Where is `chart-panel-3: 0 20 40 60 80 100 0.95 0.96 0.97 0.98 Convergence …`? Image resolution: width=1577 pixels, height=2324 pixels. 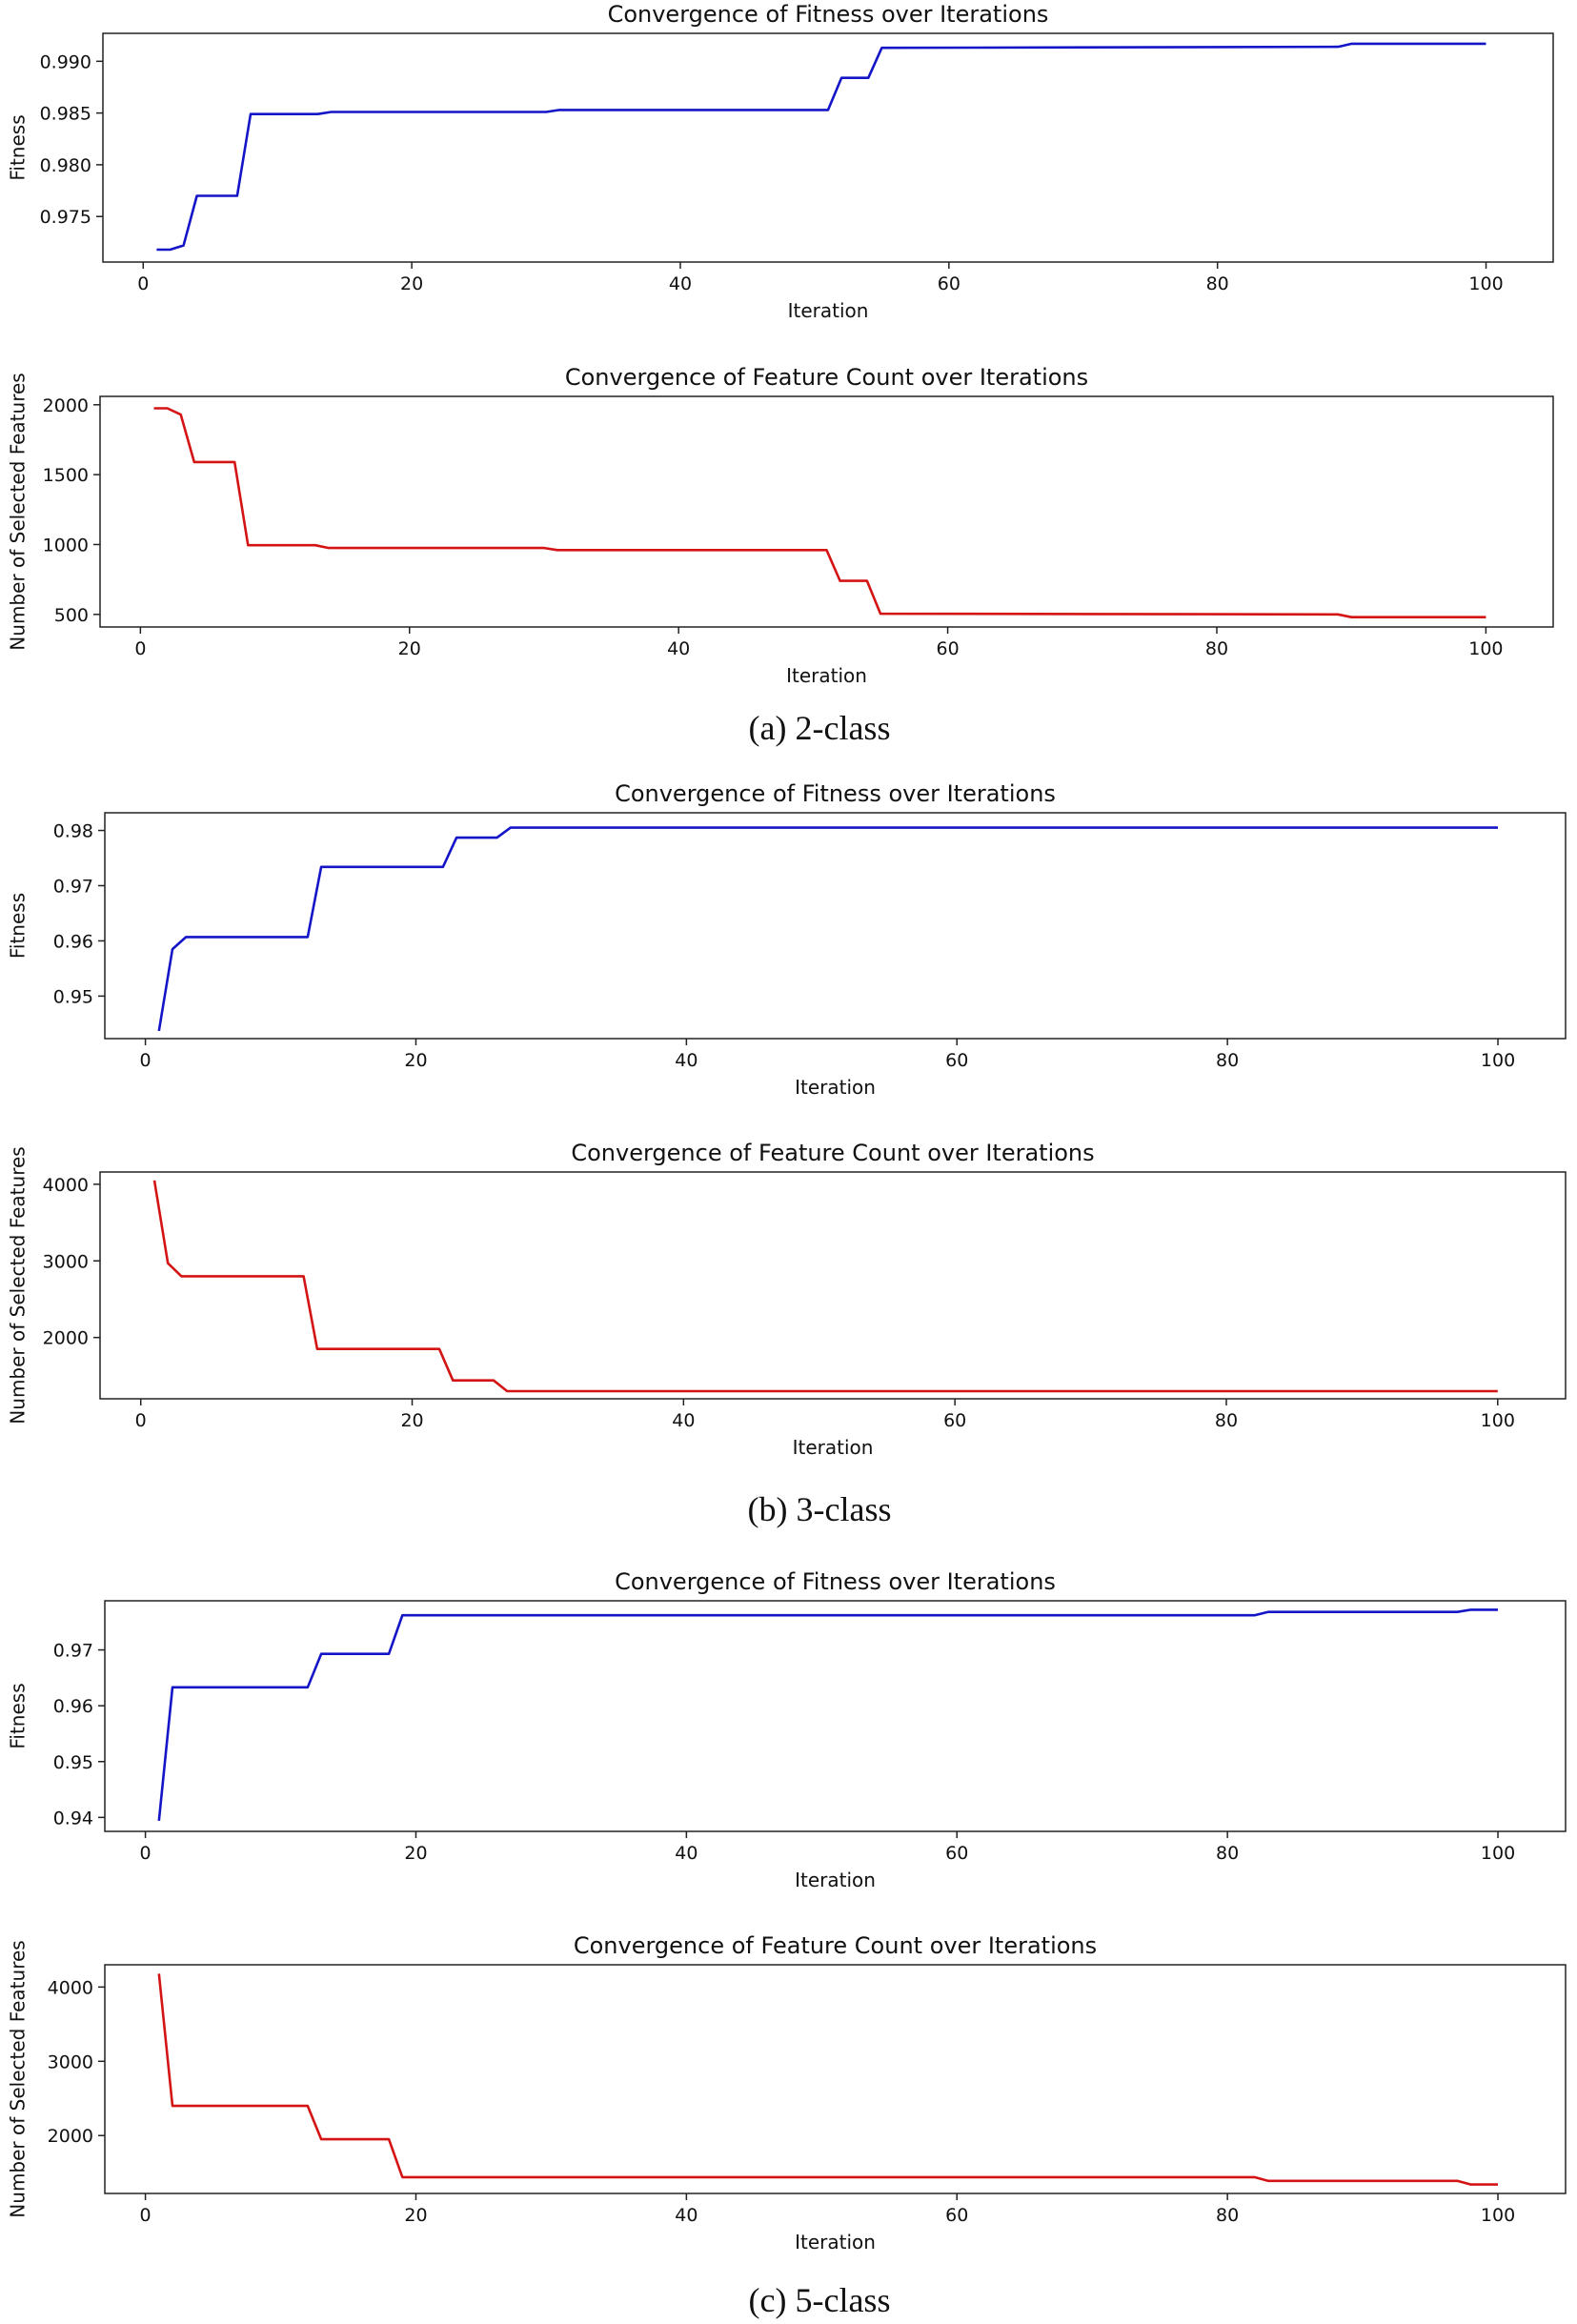
chart-panel-3: 0 20 40 60 80 100 0.95 0.96 0.97 0.98 Convergence … is located at coordinates (787, 940).